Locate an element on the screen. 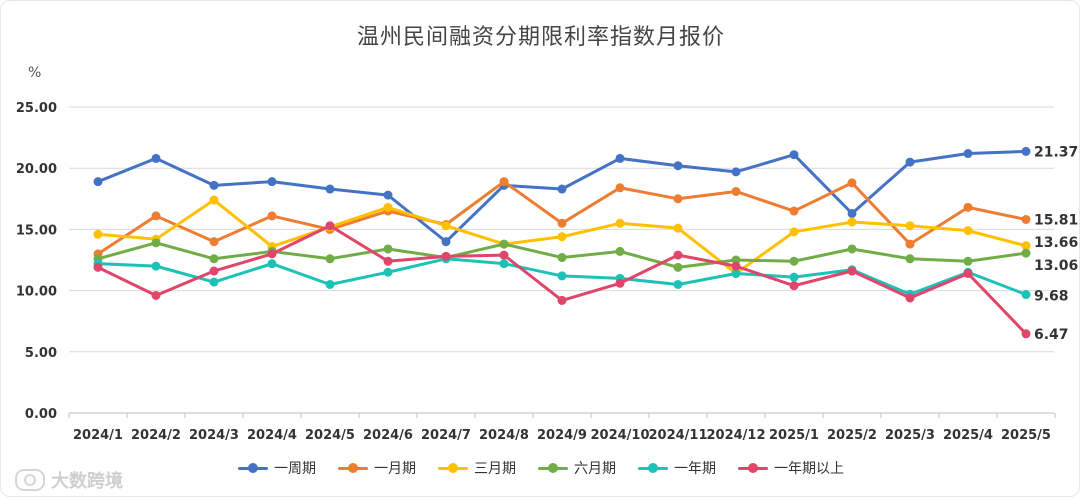 The height and width of the screenshot is (498, 1080). legend-item: 一年期以上 is located at coordinates (791, 468).